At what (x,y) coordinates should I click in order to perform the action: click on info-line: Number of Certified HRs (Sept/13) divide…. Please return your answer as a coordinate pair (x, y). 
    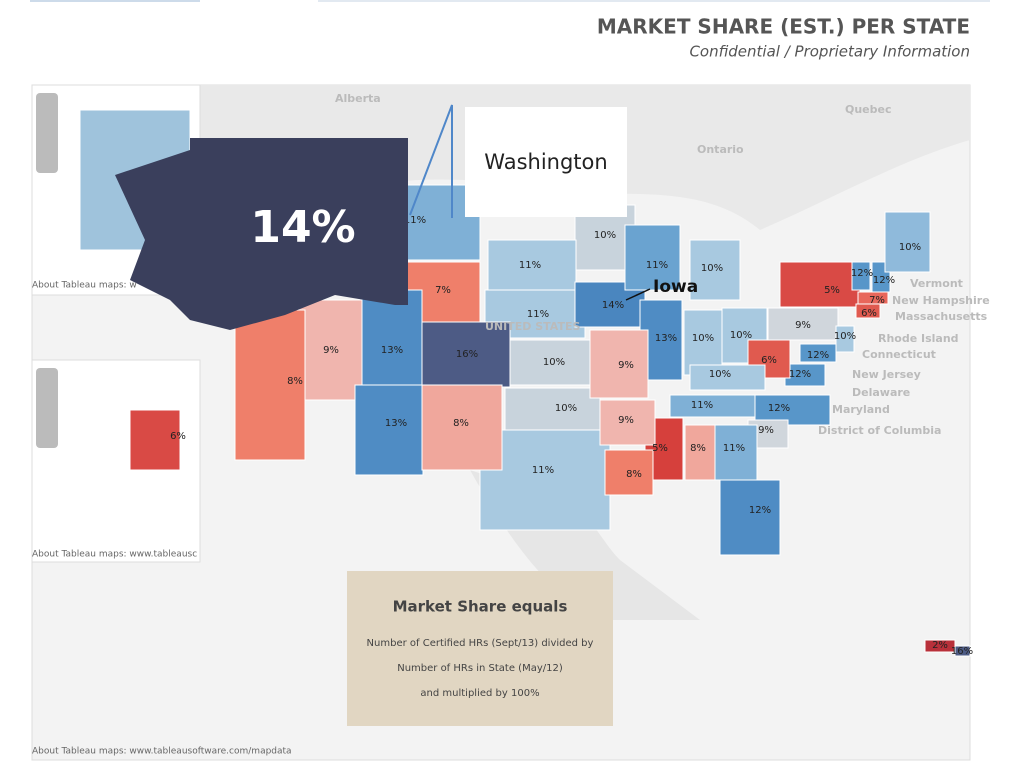
    Looking at the image, I should click on (480, 643).